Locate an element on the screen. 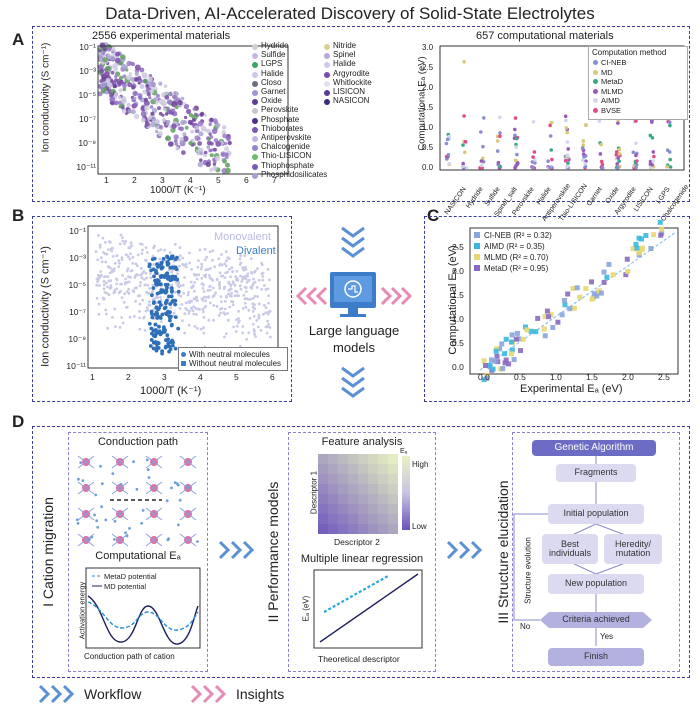 The width and height of the screenshot is (700, 713). theoretical-descriptor-label: Theoretical descriptor is located at coordinates (359, 659).